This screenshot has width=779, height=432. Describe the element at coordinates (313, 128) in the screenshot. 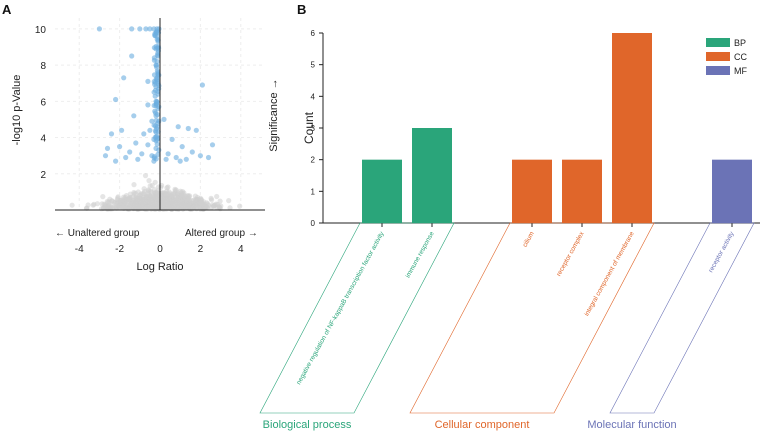

I see `bar-y-tick-label: 3` at that location.